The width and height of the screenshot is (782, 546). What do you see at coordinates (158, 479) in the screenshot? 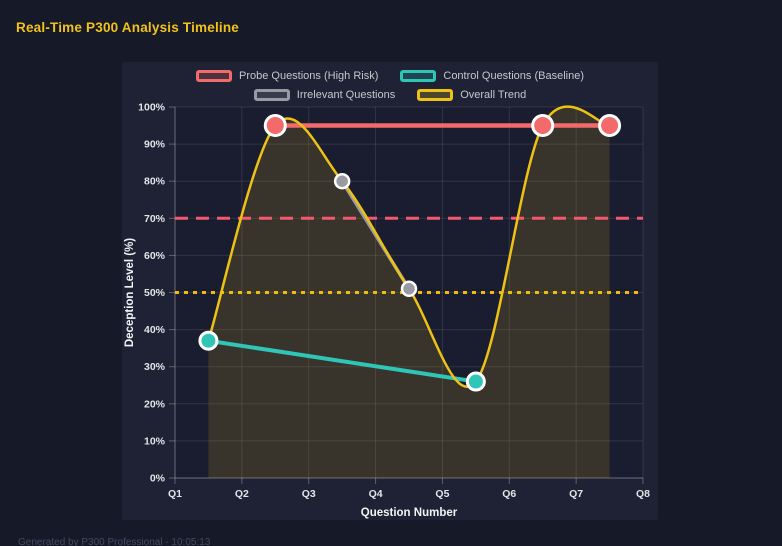
I see `y-tick-label: 0%` at bounding box center [158, 479].